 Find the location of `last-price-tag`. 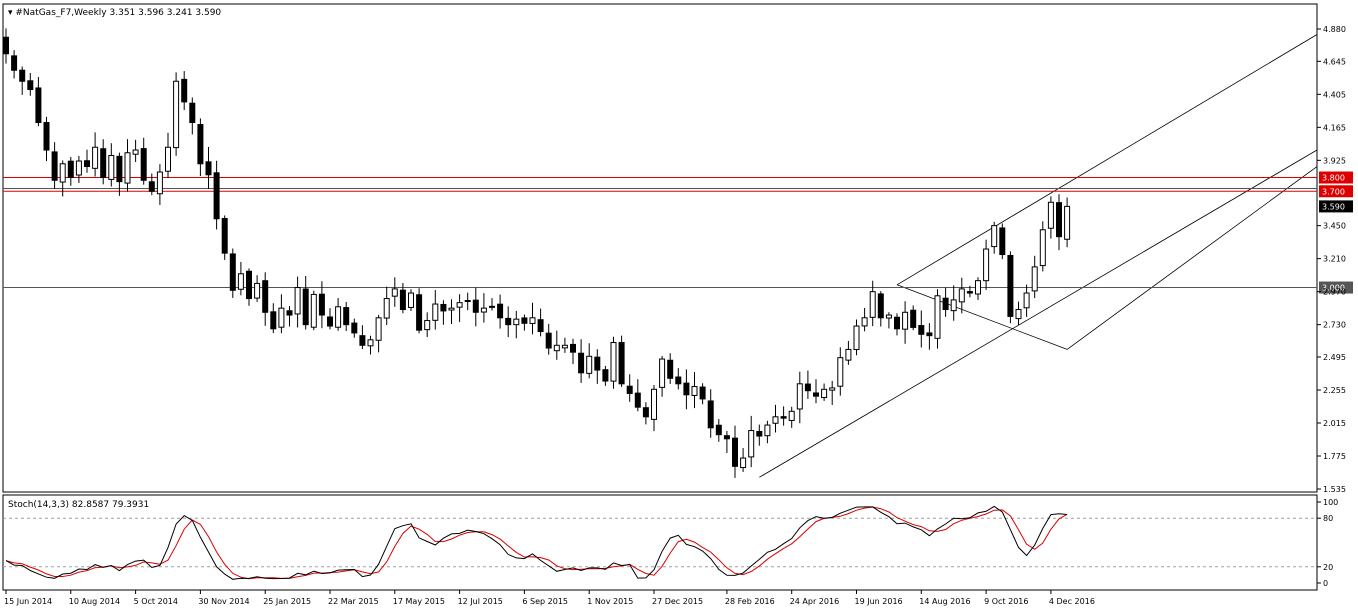

last-price-tag is located at coordinates (1336, 206).